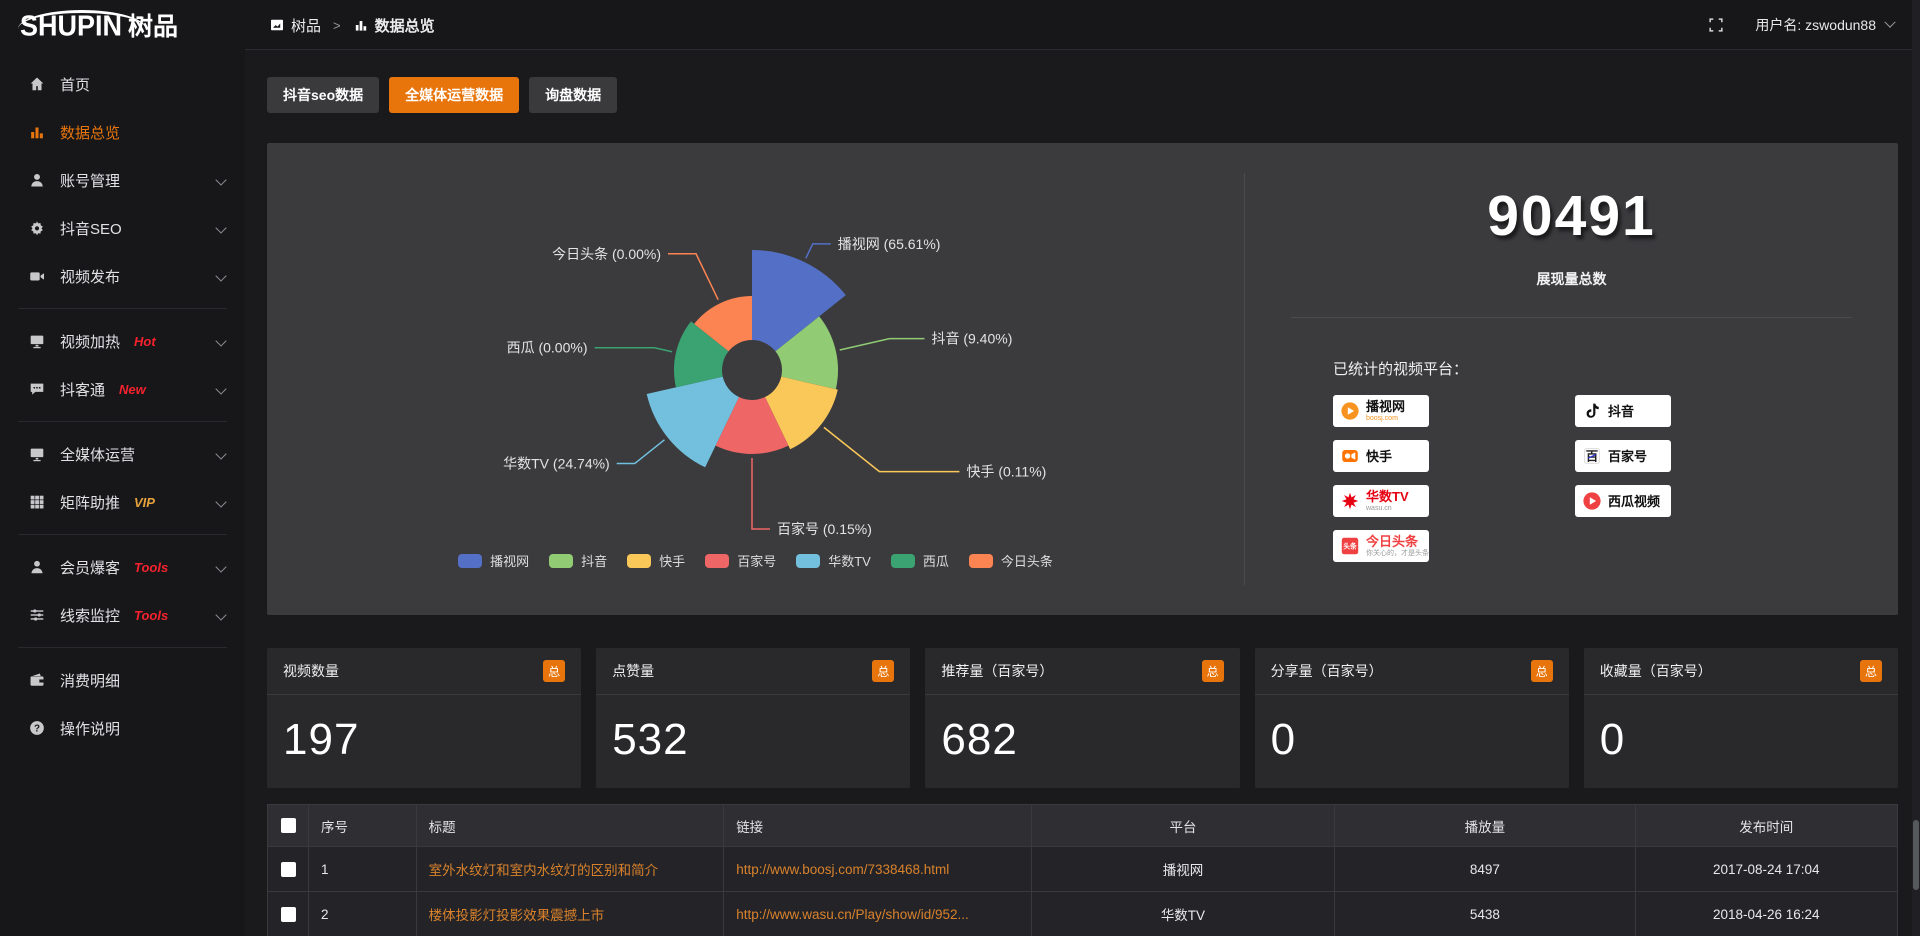 Image resolution: width=1920 pixels, height=936 pixels. Describe the element at coordinates (122, 567) in the screenshot. I see `sidebar-item-member: 会员爆客 Tools` at that location.